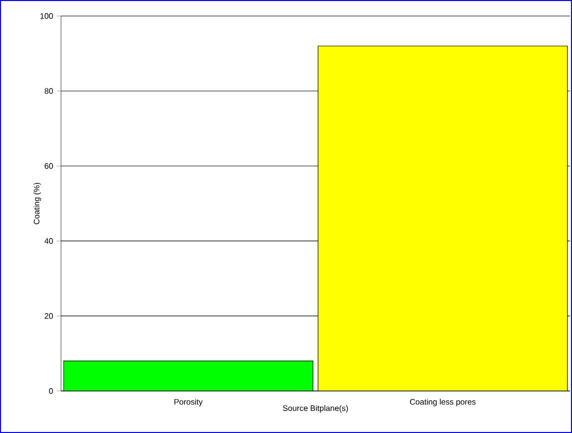 The height and width of the screenshot is (433, 572). What do you see at coordinates (315, 409) in the screenshot?
I see `x-axis-title: Source Bitplane(s)` at bounding box center [315, 409].